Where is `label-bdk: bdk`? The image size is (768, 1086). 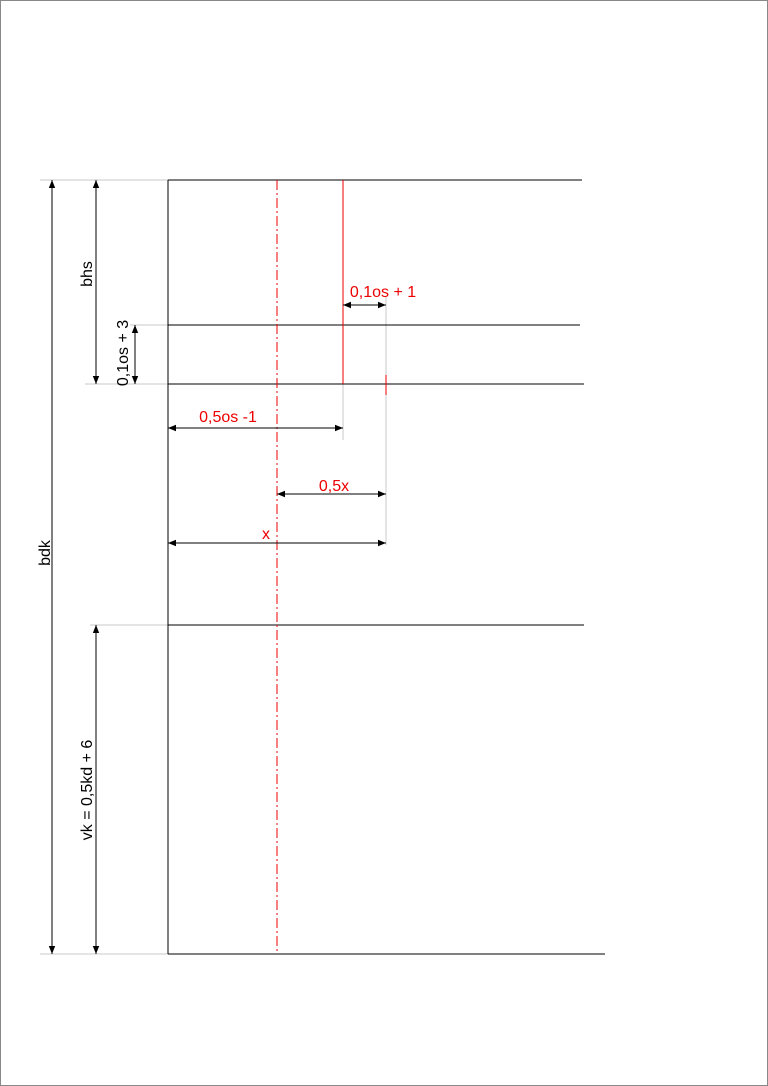 label-bdk: bdk is located at coordinates (45, 552).